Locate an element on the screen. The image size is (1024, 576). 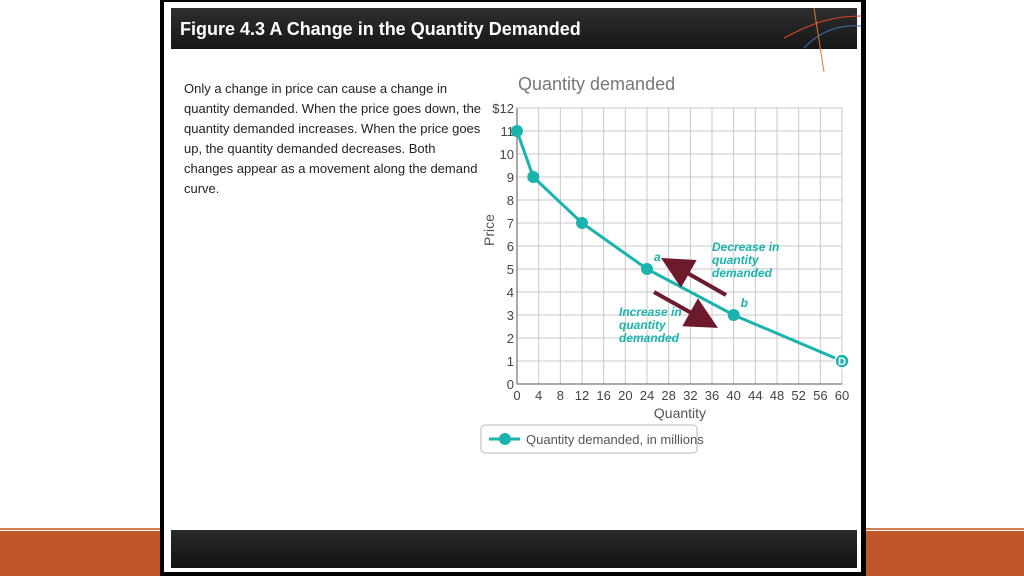
x-tick-label: 12 is located at coordinates (582, 395).